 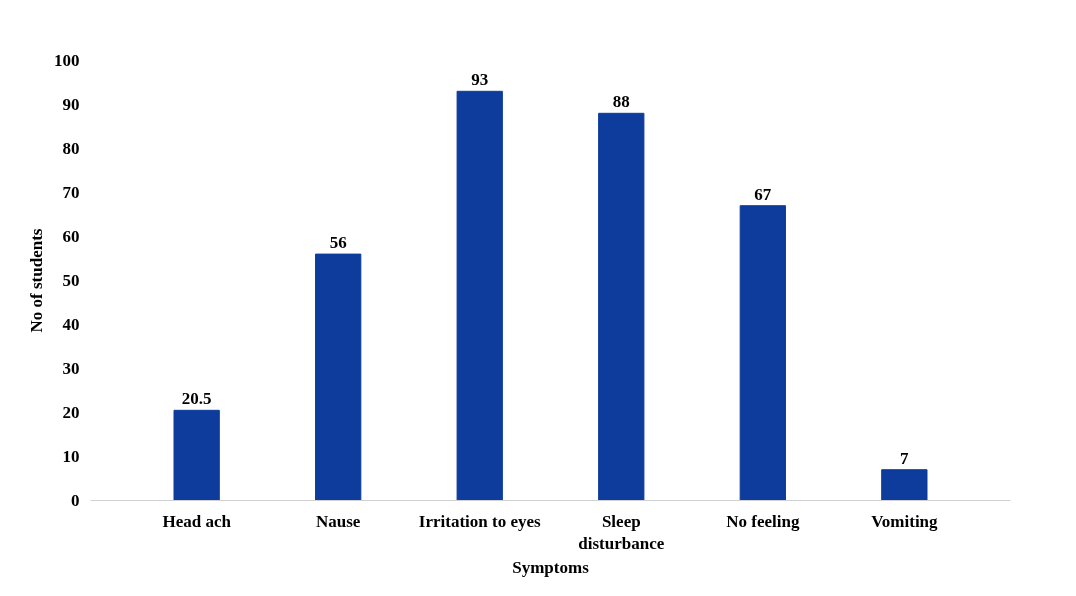 What do you see at coordinates (71, 368) in the screenshot?
I see `y-tick-label: 30` at bounding box center [71, 368].